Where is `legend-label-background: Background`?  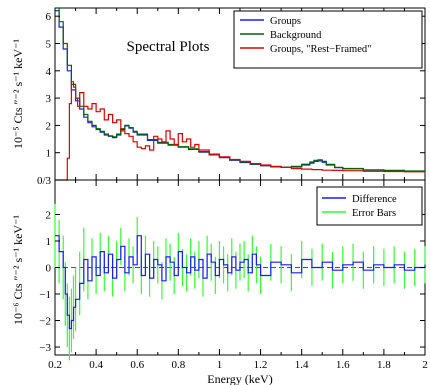 legend-label-background: Background is located at coordinates (296, 35).